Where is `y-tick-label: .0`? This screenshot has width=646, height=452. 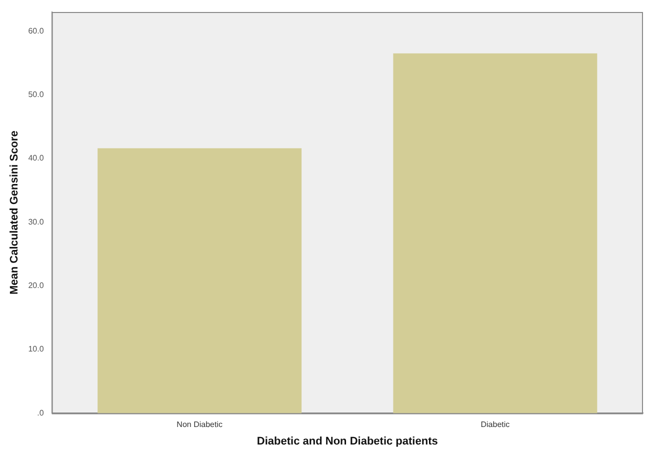
y-tick-label: .0 is located at coordinates (40, 413).